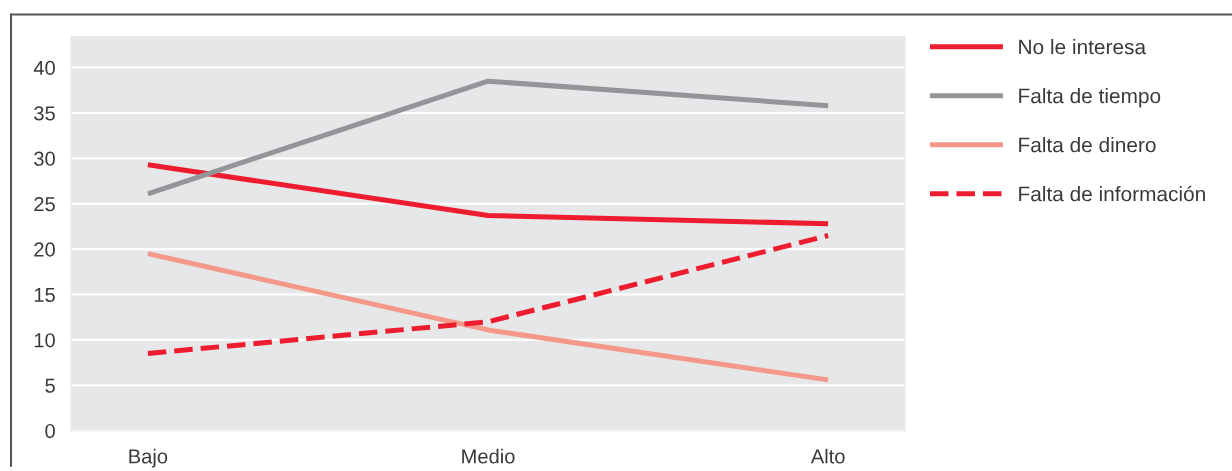 The image size is (1232, 471). What do you see at coordinates (1112, 193) in the screenshot?
I see `legend-label: Falta de información` at bounding box center [1112, 193].